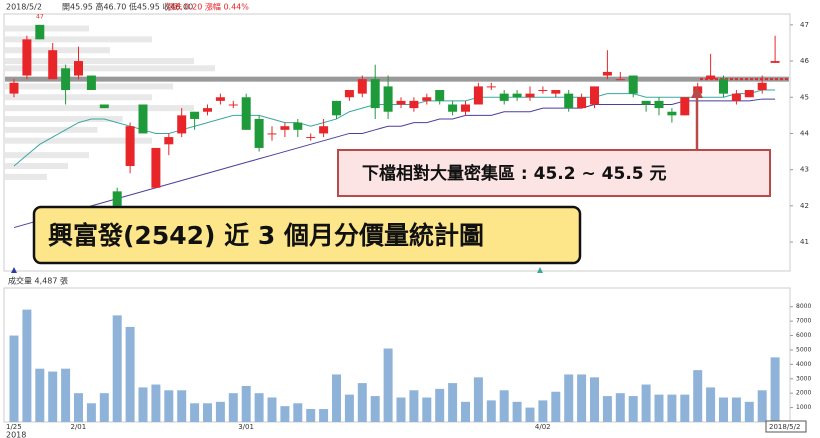 The image size is (820, 438). What do you see at coordinates (246, 427) in the screenshot?
I see `x-tick-label: 3/01` at bounding box center [246, 427].